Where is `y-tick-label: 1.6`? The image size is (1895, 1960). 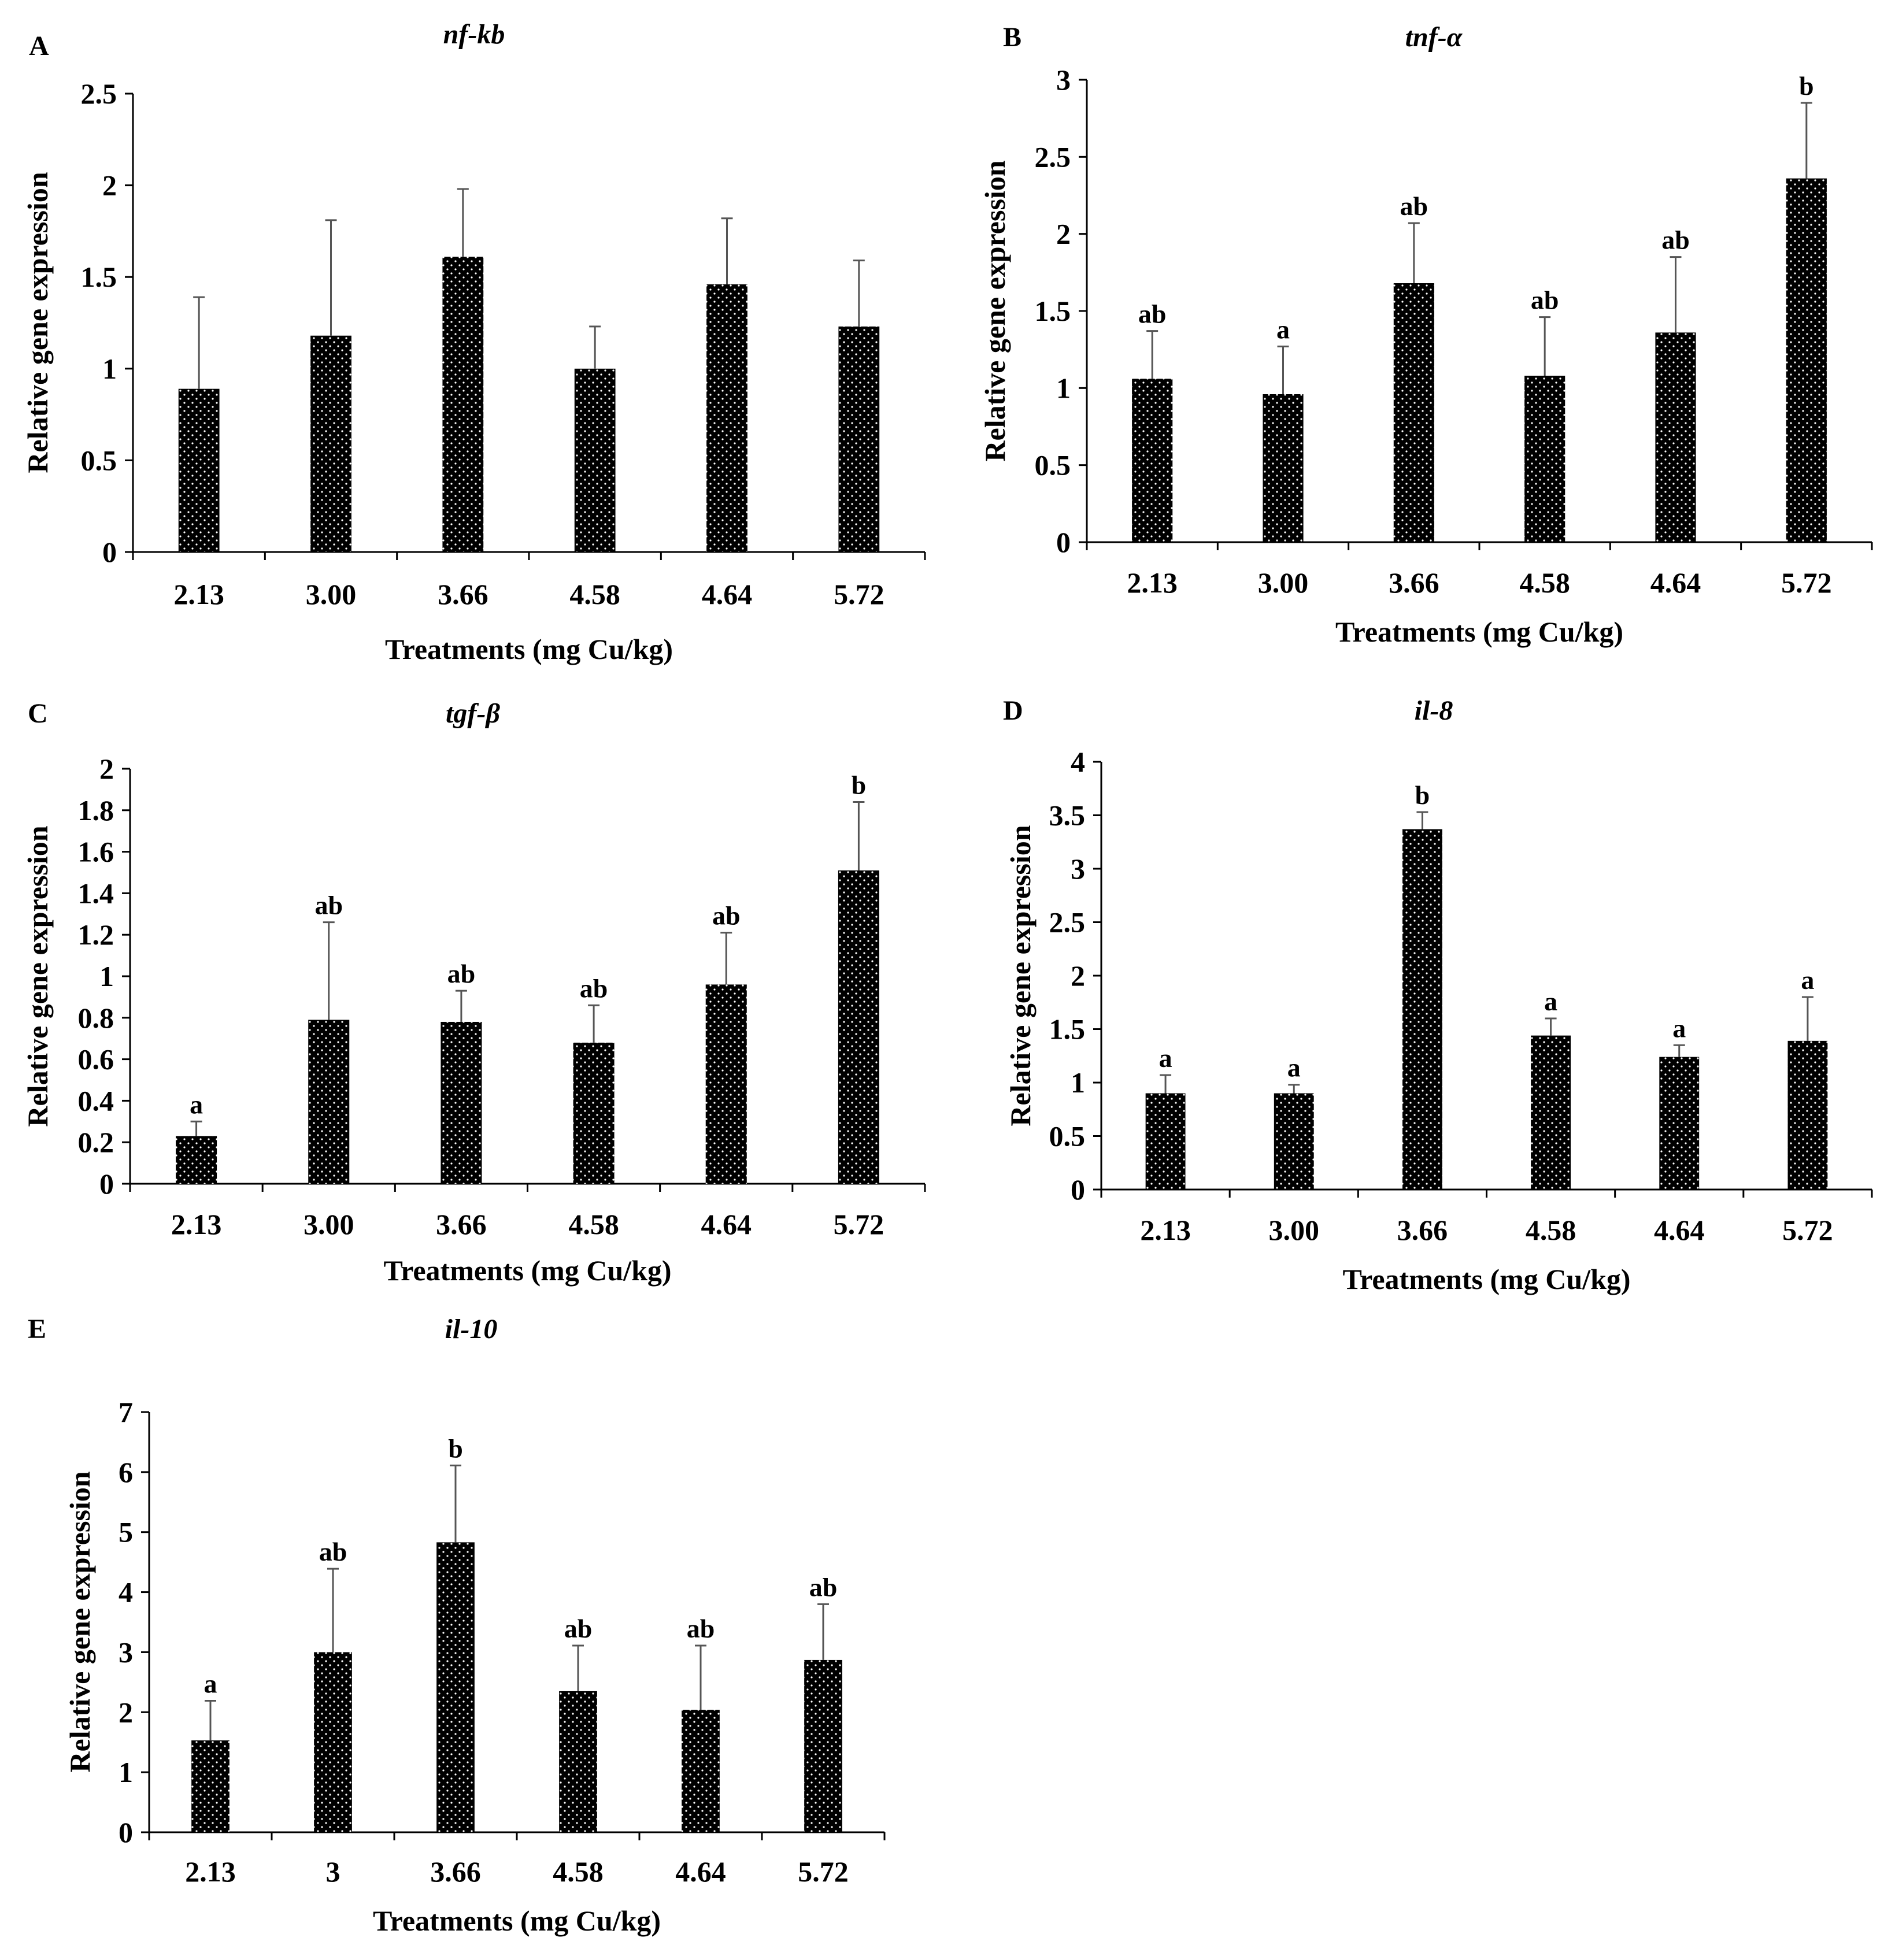 y-tick-label: 1.6 is located at coordinates (96, 852).